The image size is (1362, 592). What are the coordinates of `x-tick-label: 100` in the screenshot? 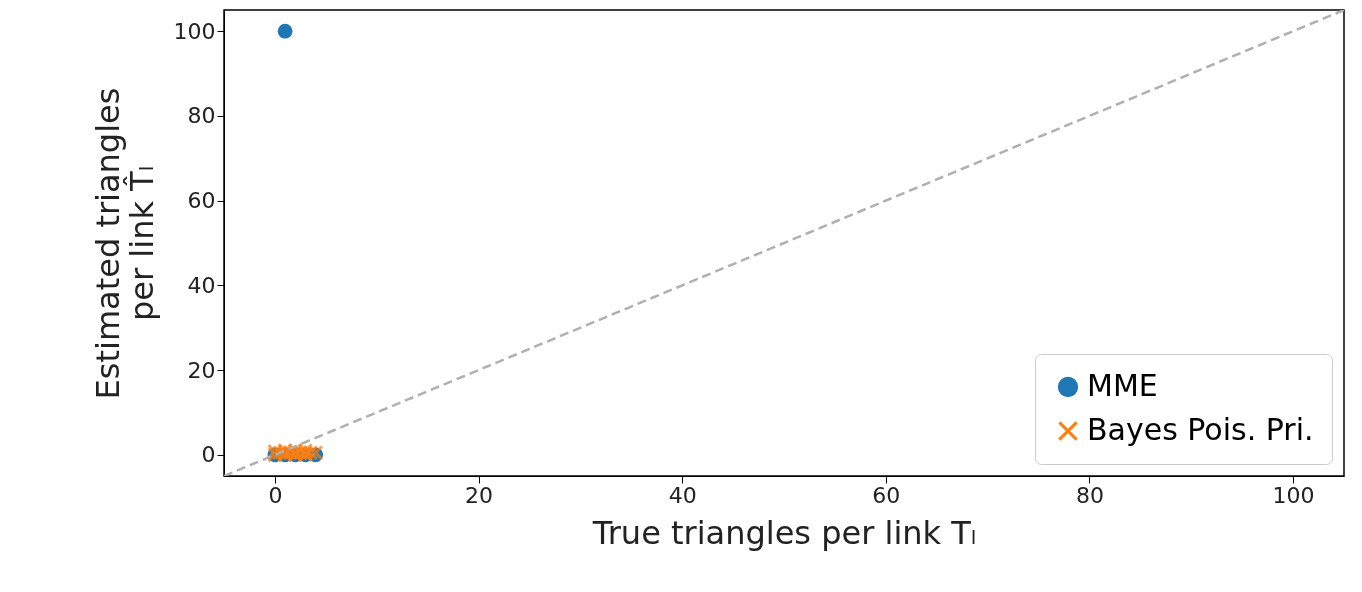 It's located at (1293, 495).